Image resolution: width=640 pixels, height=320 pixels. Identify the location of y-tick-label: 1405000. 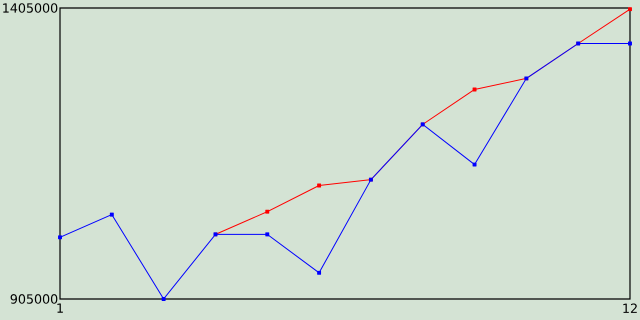
(30, 8).